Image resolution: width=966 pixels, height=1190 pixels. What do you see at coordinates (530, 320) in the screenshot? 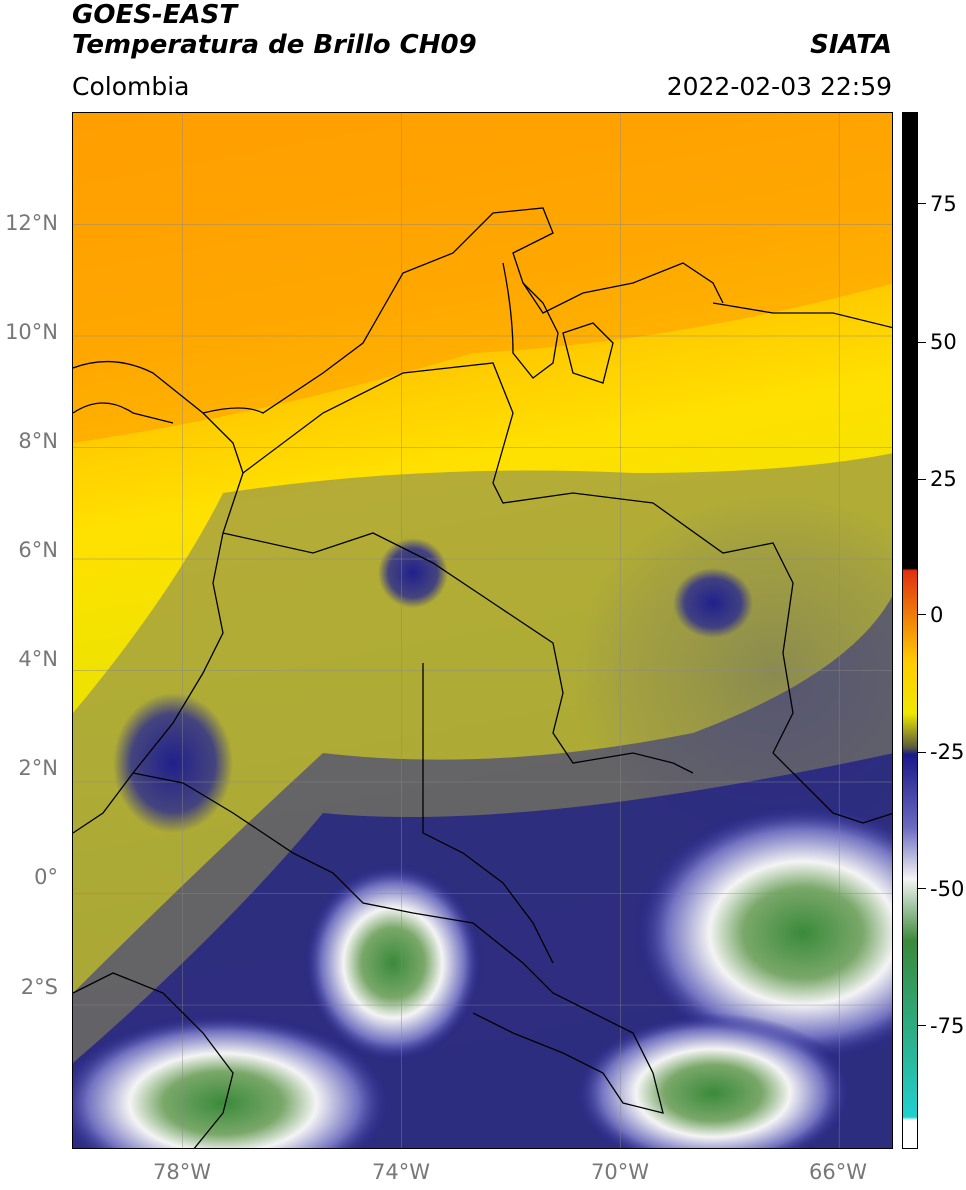
I see `lake-maracaibo` at bounding box center [530, 320].